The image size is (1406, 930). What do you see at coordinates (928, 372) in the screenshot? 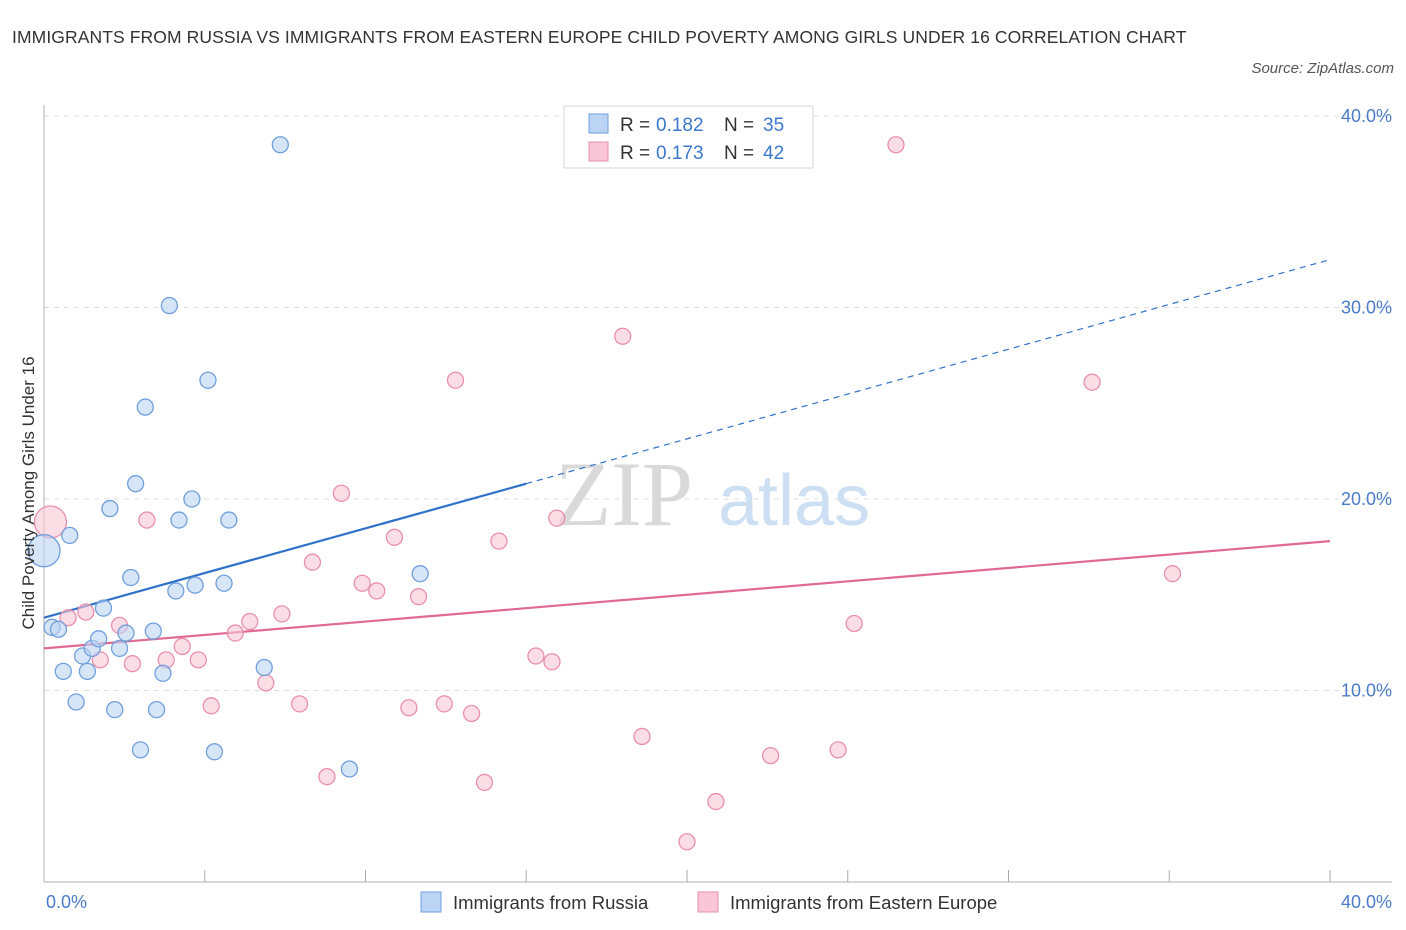
I see `trendline-russia-extrapolated` at bounding box center [928, 372].